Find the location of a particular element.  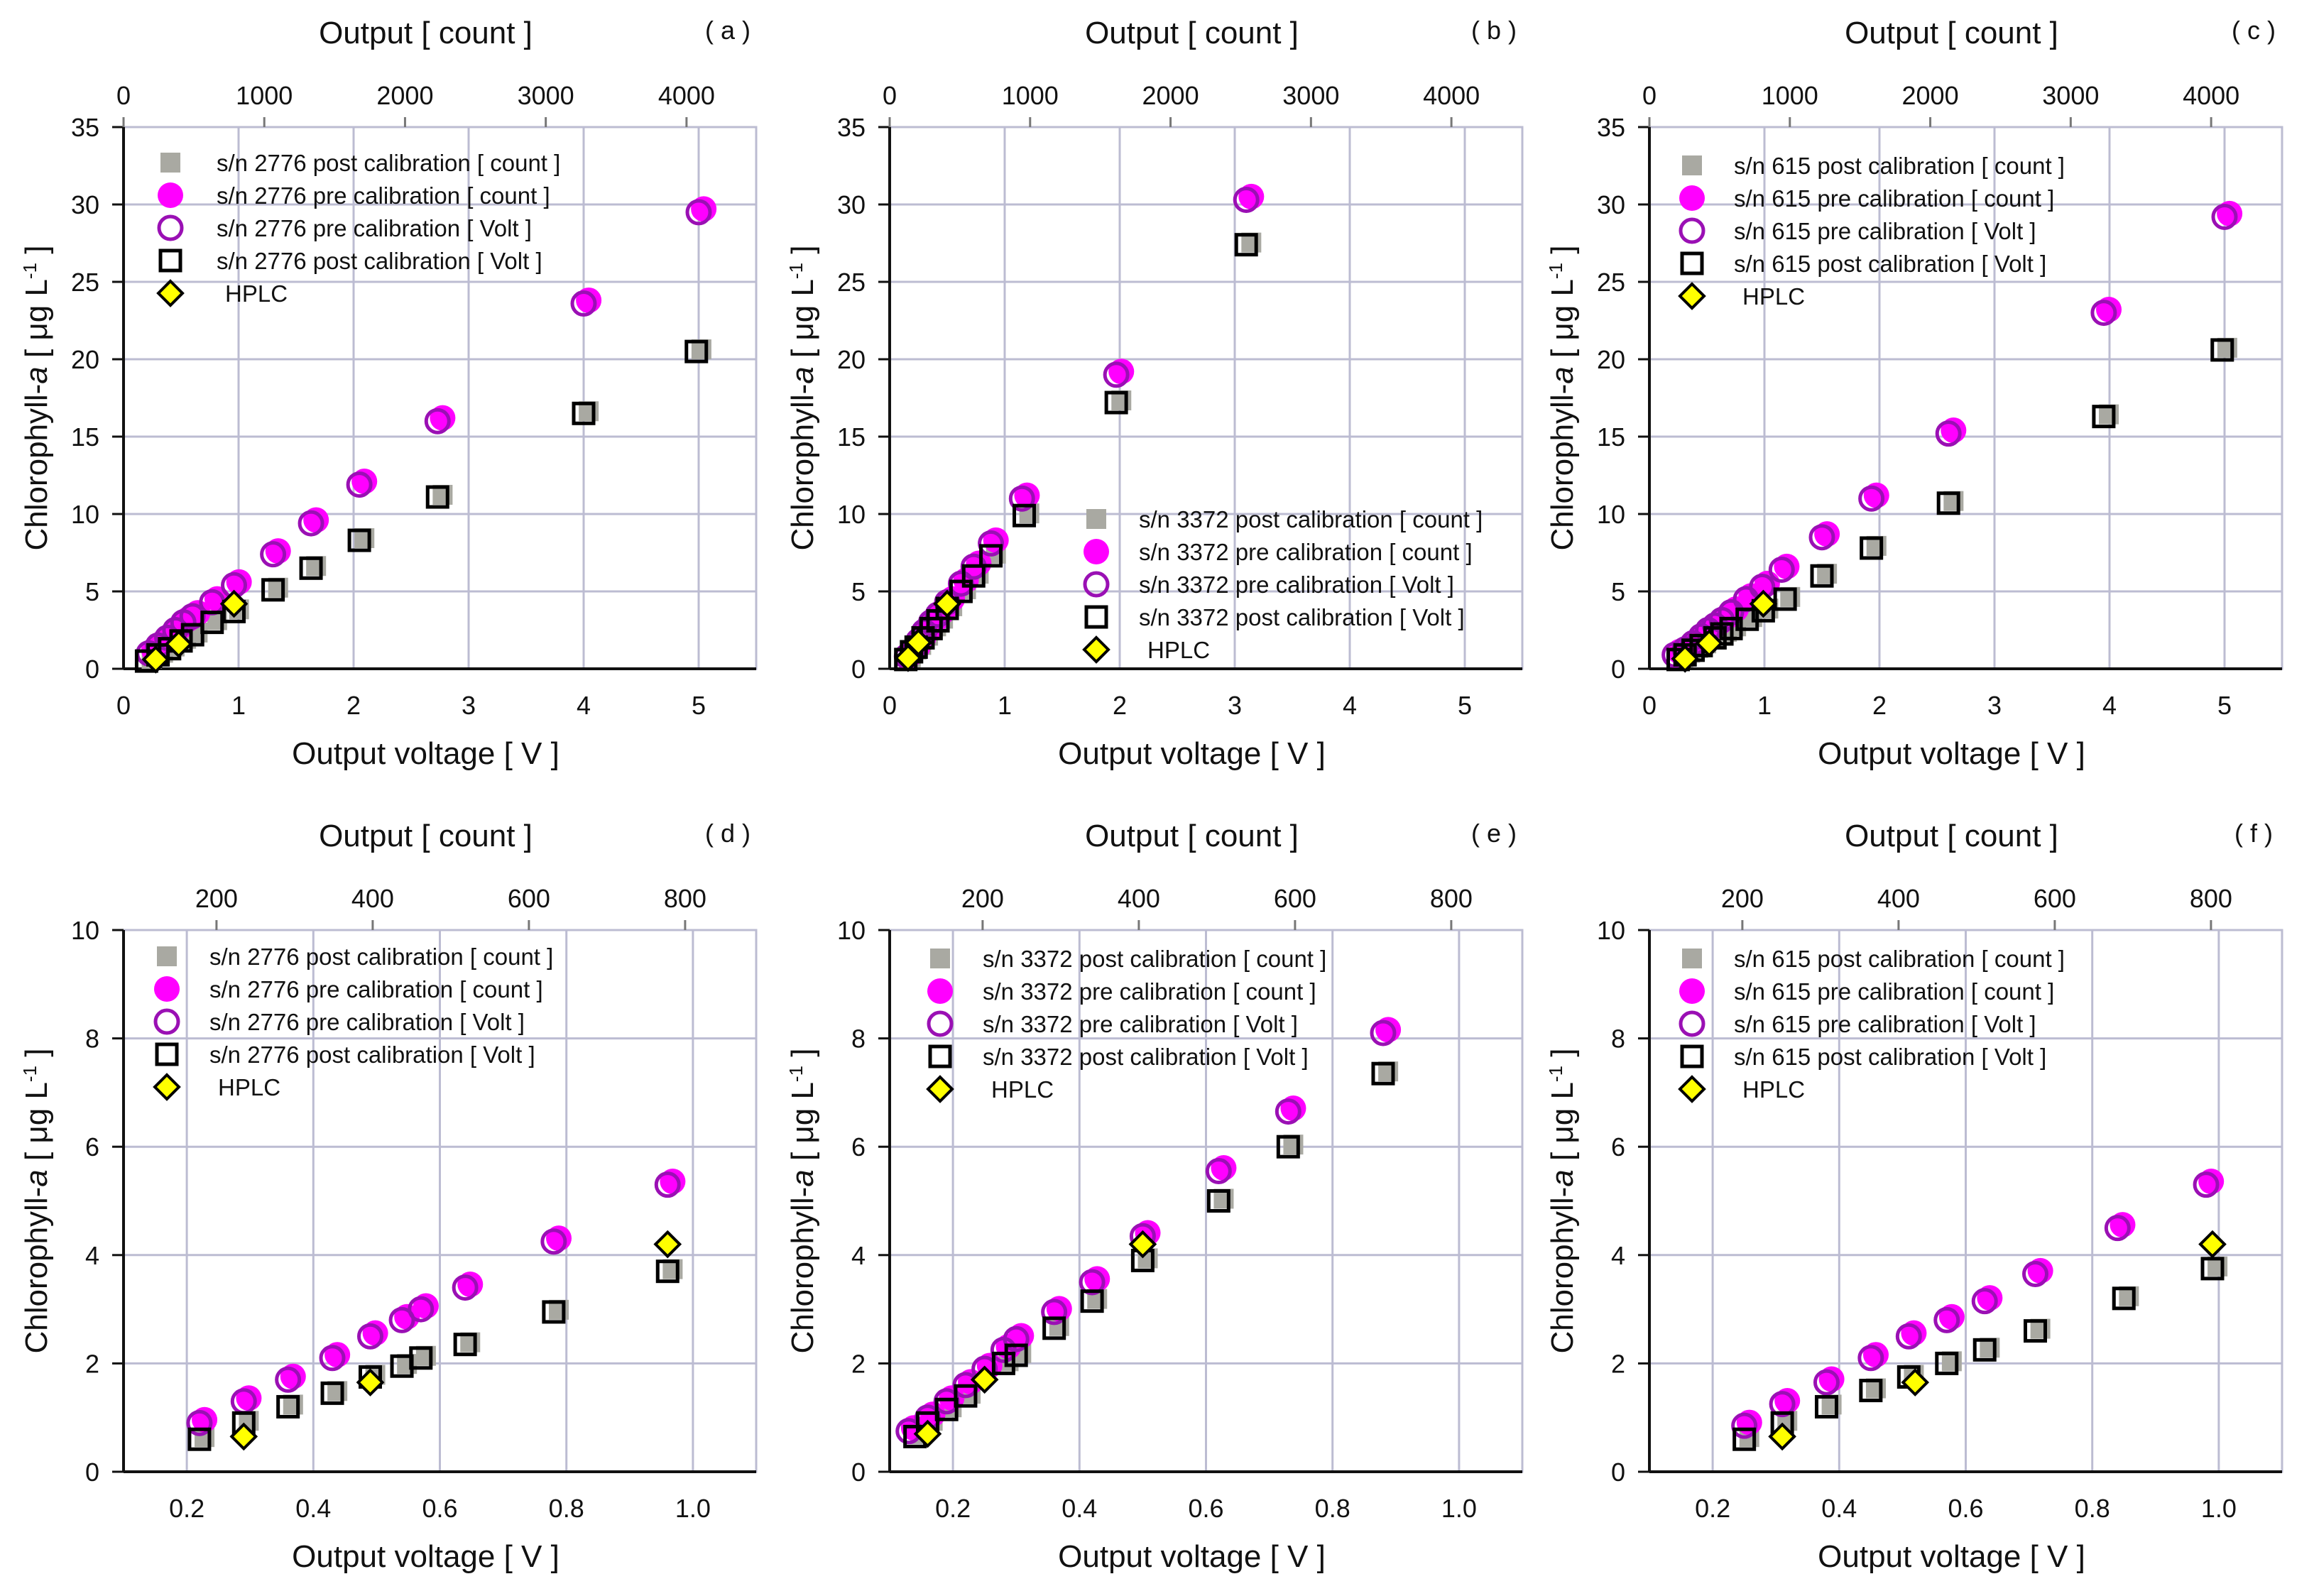

x-tick-label: 0.6 is located at coordinates (440, 1508).